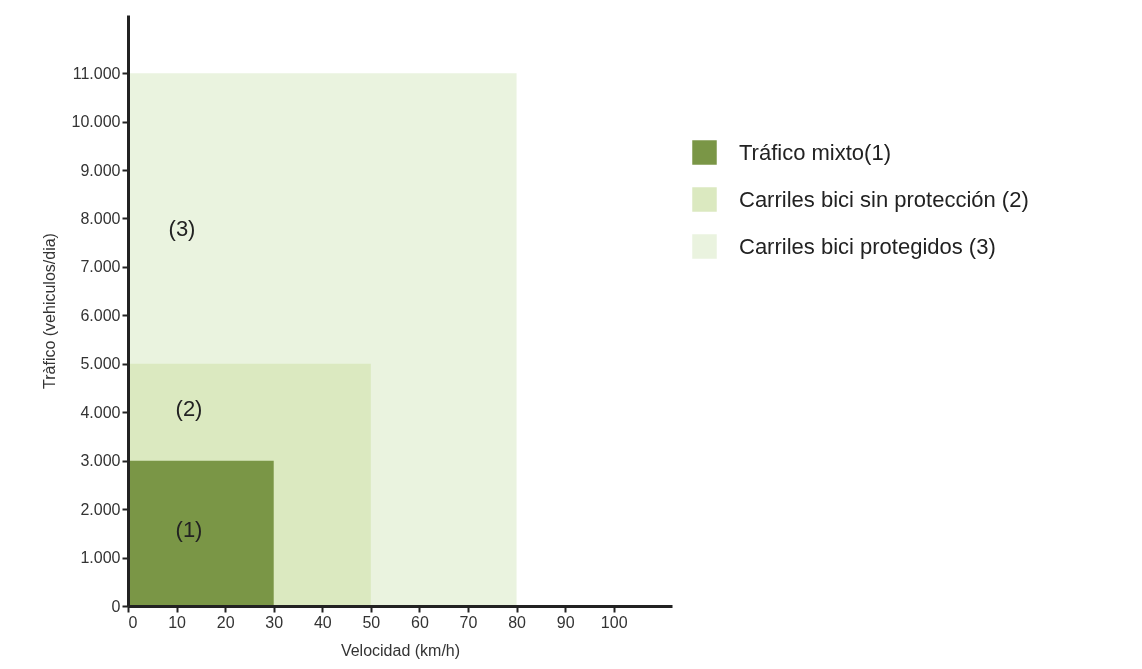 The width and height of the screenshot is (1142, 669). Describe the element at coordinates (371, 622) in the screenshot. I see `x-tick-label: 50` at that location.